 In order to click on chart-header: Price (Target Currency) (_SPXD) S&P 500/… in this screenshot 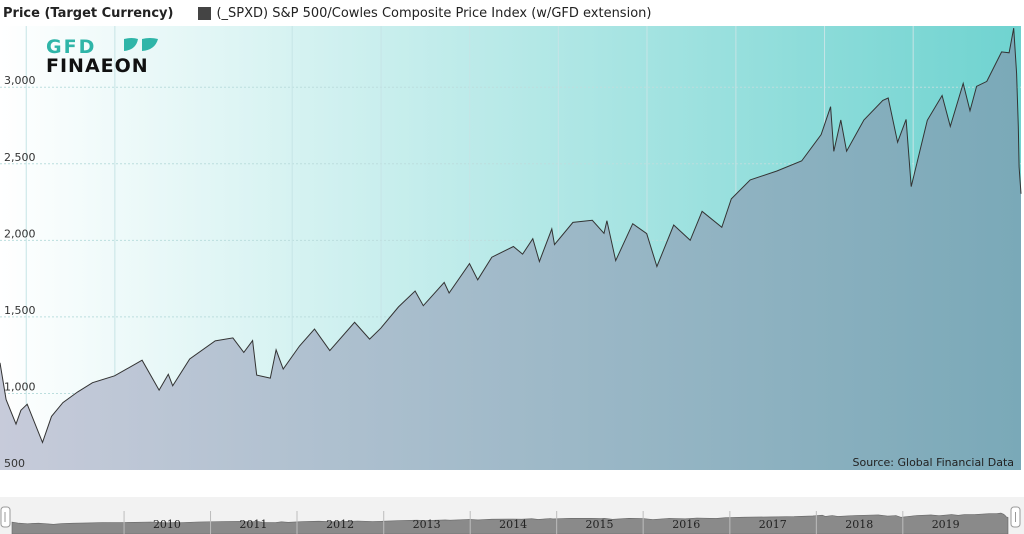, I will do `click(512, 13)`.